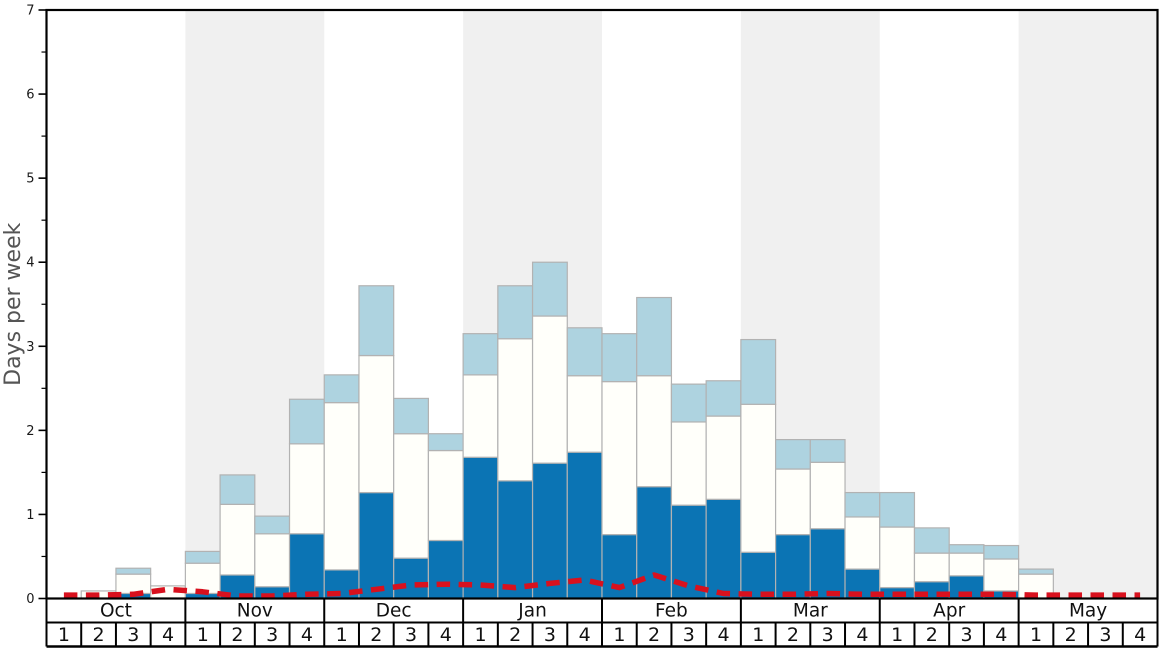 The image size is (1168, 648). I want to click on bar-jan-w4, so click(584, 463).